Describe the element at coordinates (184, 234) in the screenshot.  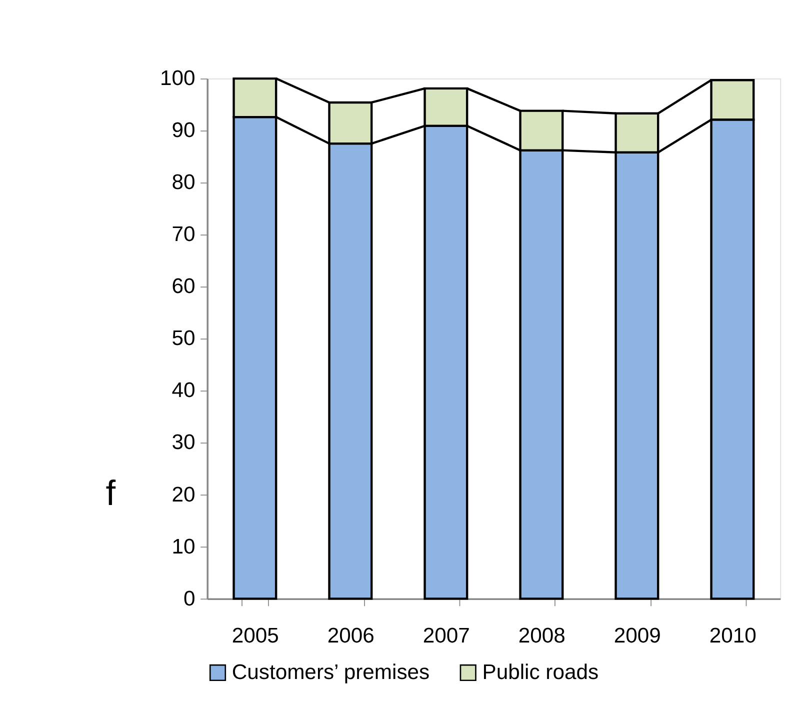
I see `y-tick-label: 70` at that location.